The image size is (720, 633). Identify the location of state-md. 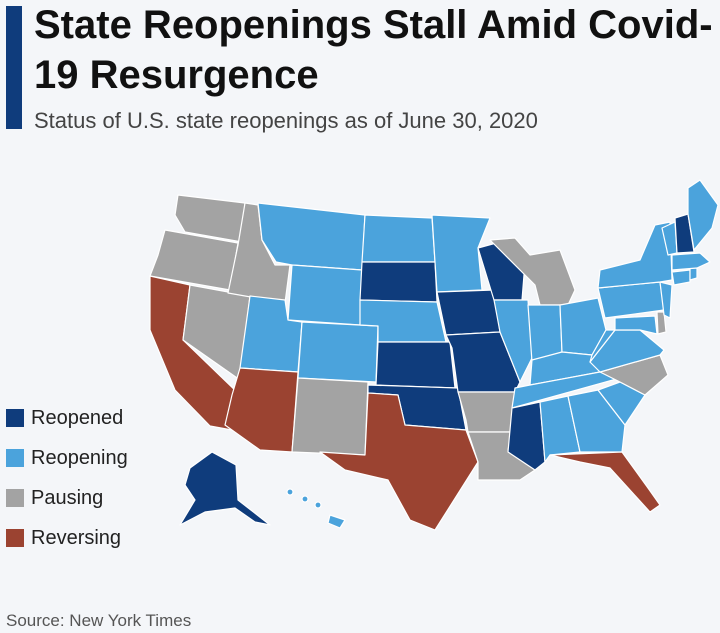
(636, 325).